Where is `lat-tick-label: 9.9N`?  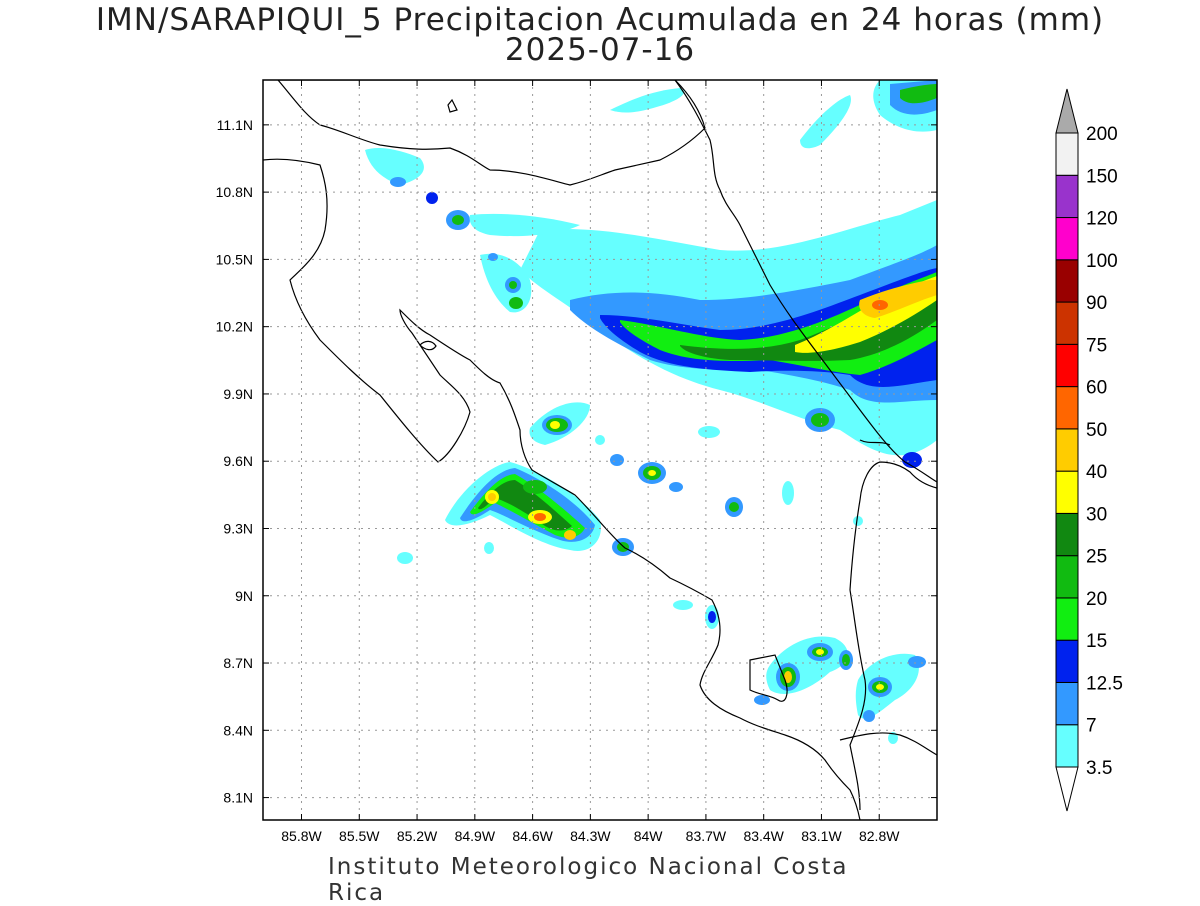
lat-tick-label: 9.9N is located at coordinates (238, 394).